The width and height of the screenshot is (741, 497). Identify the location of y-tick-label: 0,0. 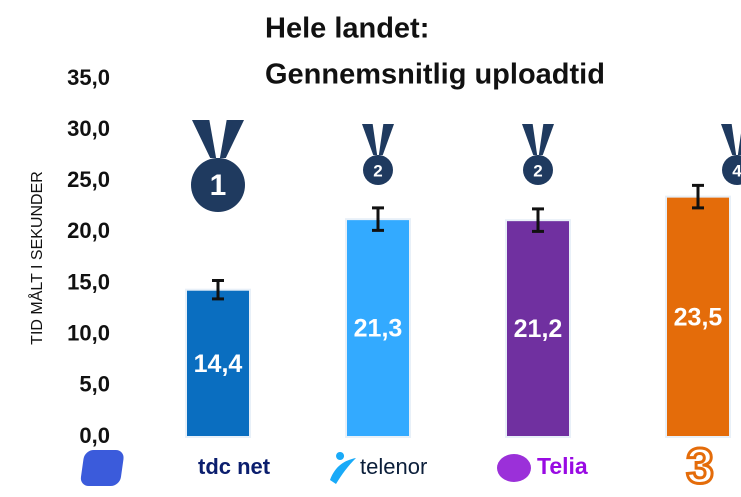
(94, 435).